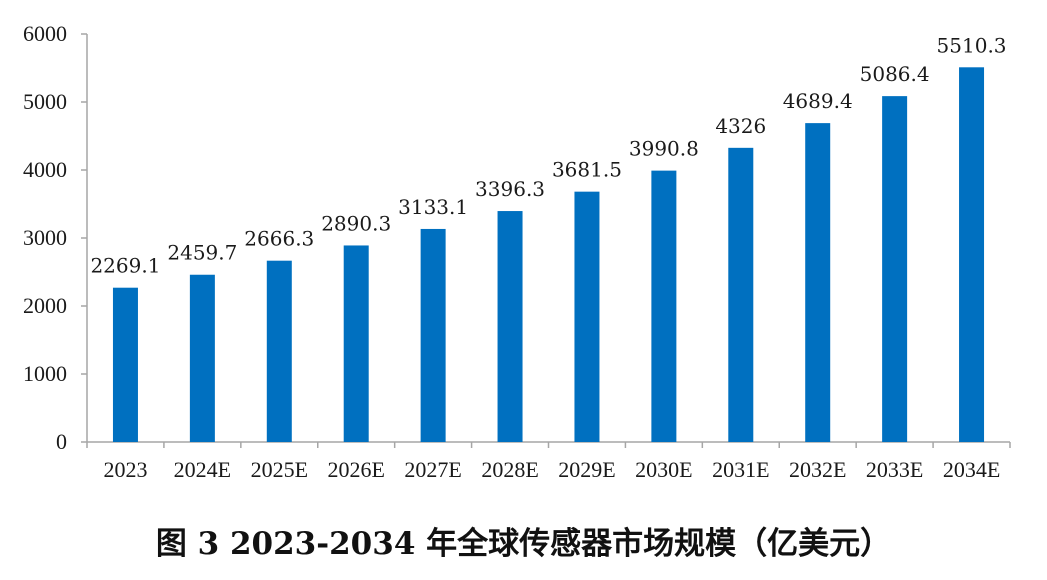 This screenshot has height=580, width=1047. I want to click on data-label: 5510.3, so click(972, 45).